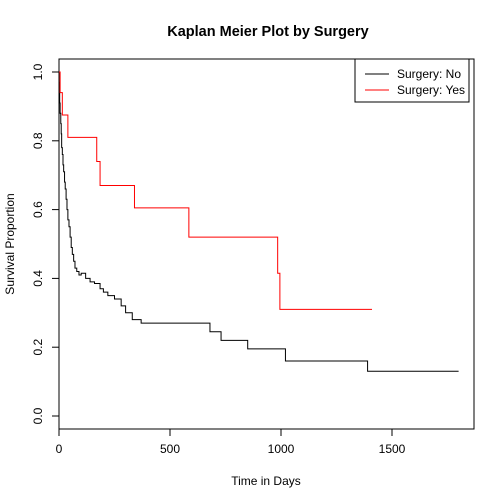 Image resolution: width=504 pixels, height=504 pixels. What do you see at coordinates (392, 449) in the screenshot?
I see `x-tick-label: 1500` at bounding box center [392, 449].